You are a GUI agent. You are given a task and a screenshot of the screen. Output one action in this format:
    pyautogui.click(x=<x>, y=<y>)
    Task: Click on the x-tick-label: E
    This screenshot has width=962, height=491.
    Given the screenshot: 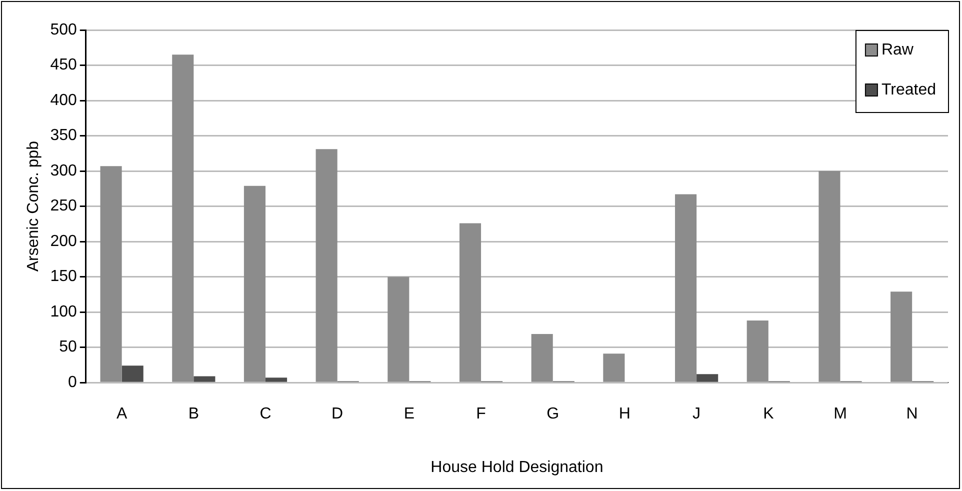 What is the action you would take?
    pyautogui.click(x=409, y=414)
    